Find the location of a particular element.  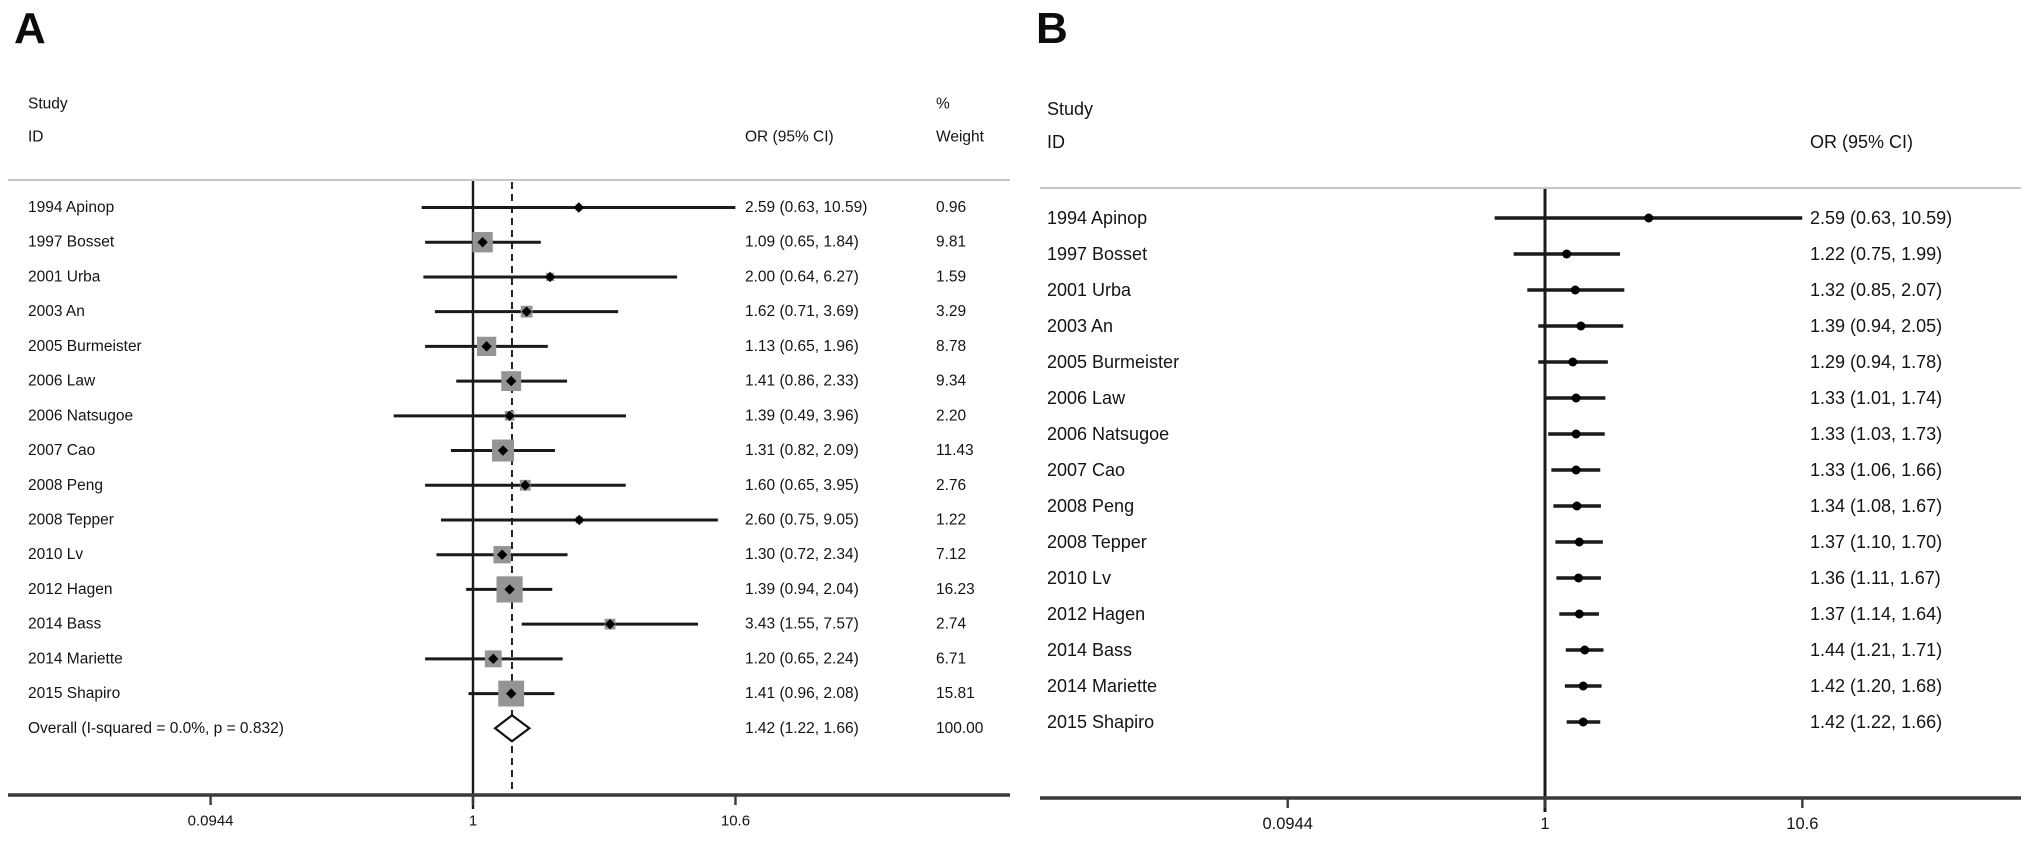

weight-value: 1.22 is located at coordinates (951, 519).